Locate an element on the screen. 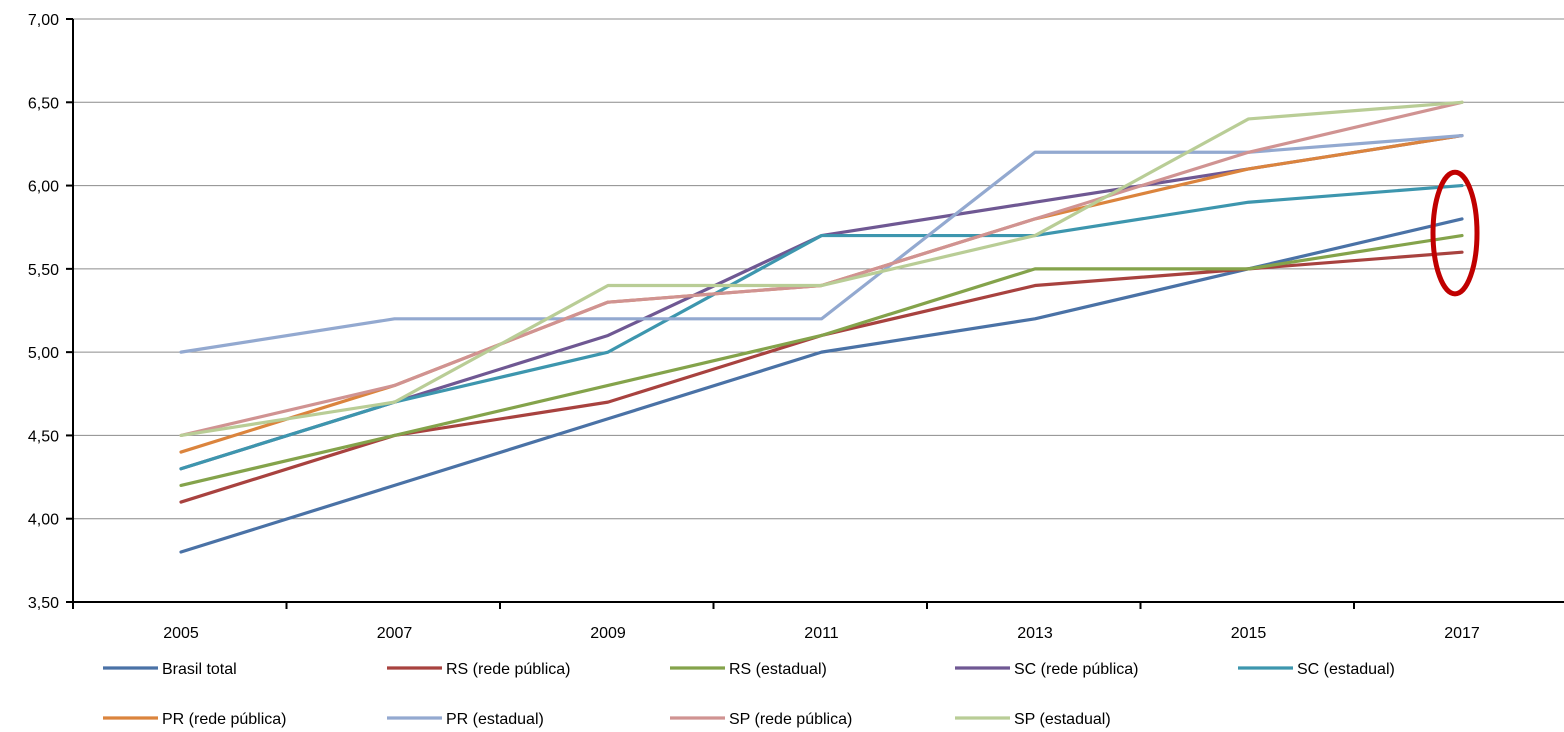  legend-label: Brasil total is located at coordinates (199, 669).